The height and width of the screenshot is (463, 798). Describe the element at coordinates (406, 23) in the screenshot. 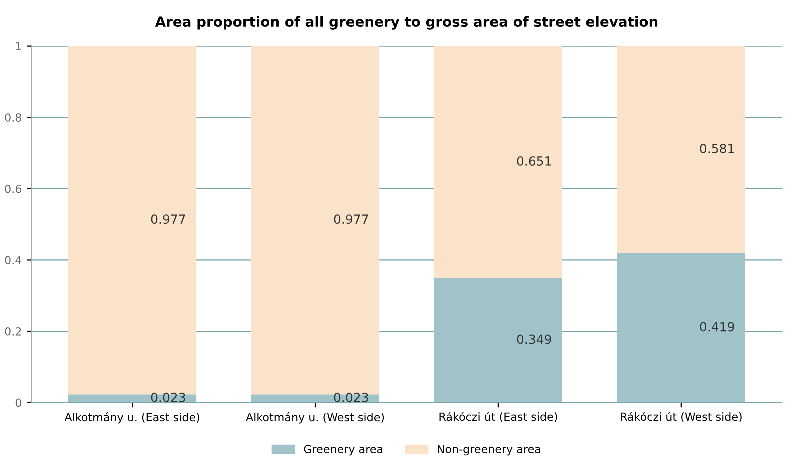

I see `chart-title: Area proportion of all greenery to gross area of street elevation` at that location.